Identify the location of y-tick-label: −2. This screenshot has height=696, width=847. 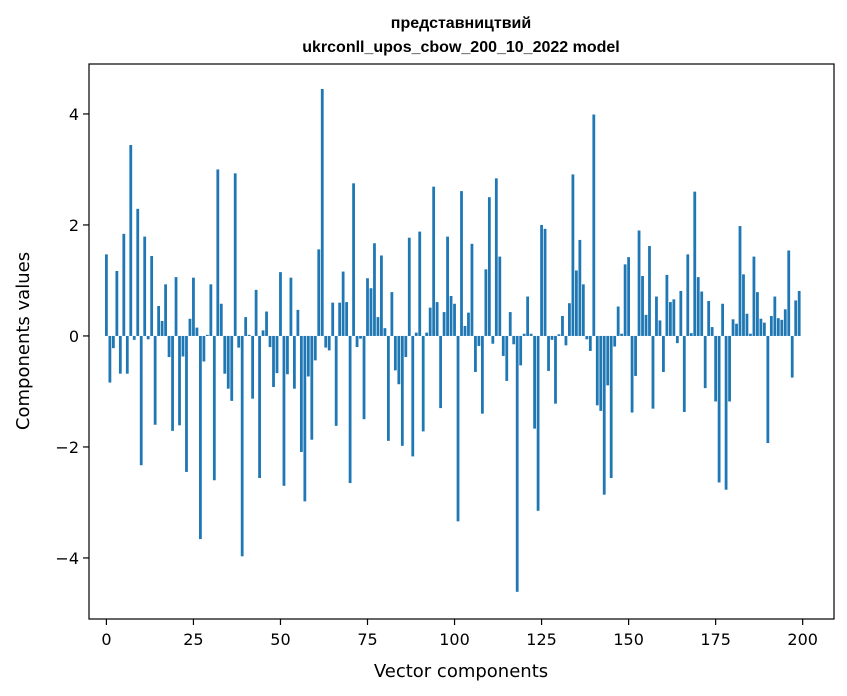
(67, 447).